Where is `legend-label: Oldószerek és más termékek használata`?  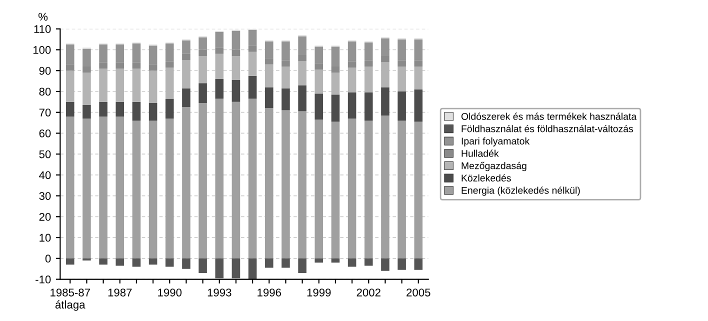
legend-label: Oldószerek és más termékek használata is located at coordinates (549, 116).